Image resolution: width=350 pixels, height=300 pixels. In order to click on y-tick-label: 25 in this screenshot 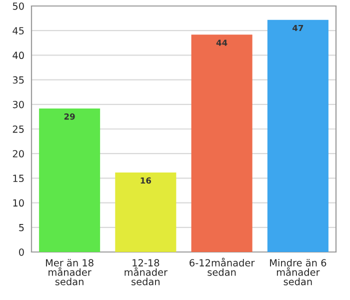, I will do `click(18, 129)`.